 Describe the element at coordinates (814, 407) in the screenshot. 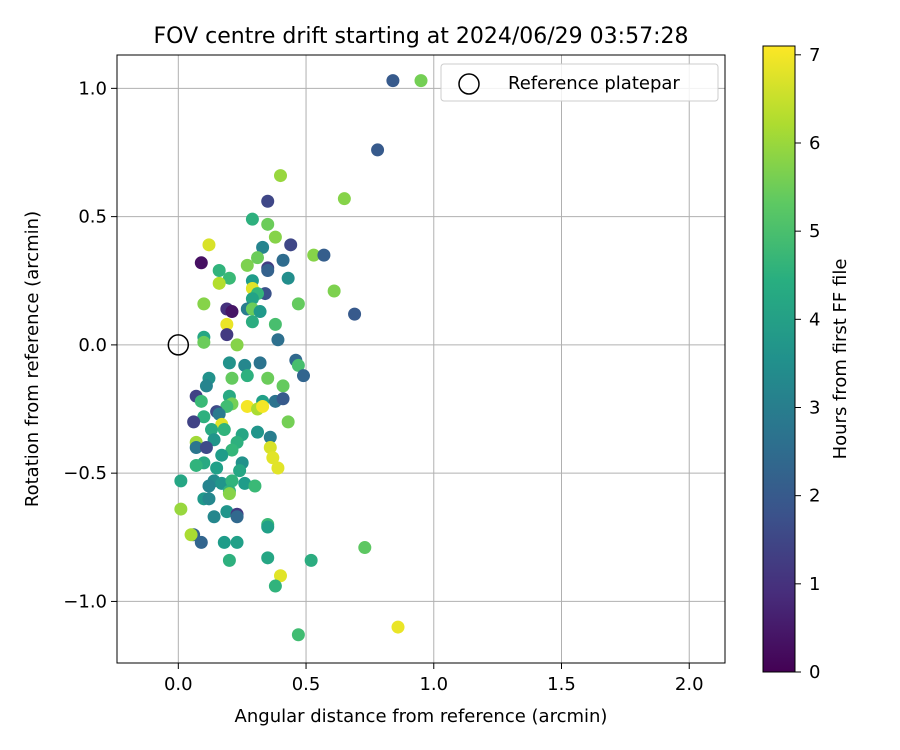

I see `colorbar-tick-label: 3` at that location.